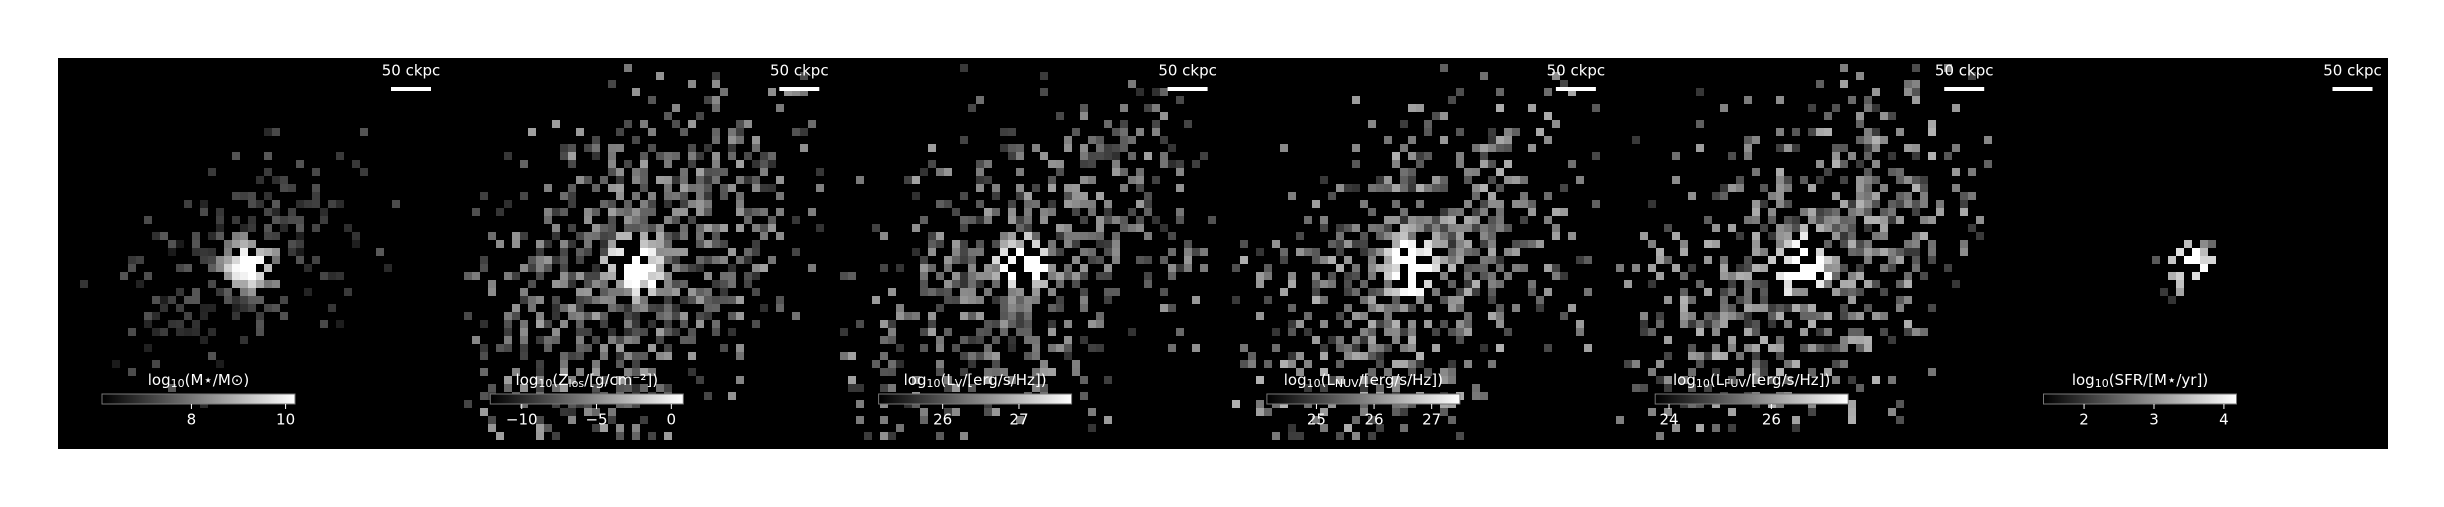 Image resolution: width=2444 pixels, height=507 pixels. What do you see at coordinates (2083, 380) in the screenshot?
I see `label-text: log` at bounding box center [2083, 380].